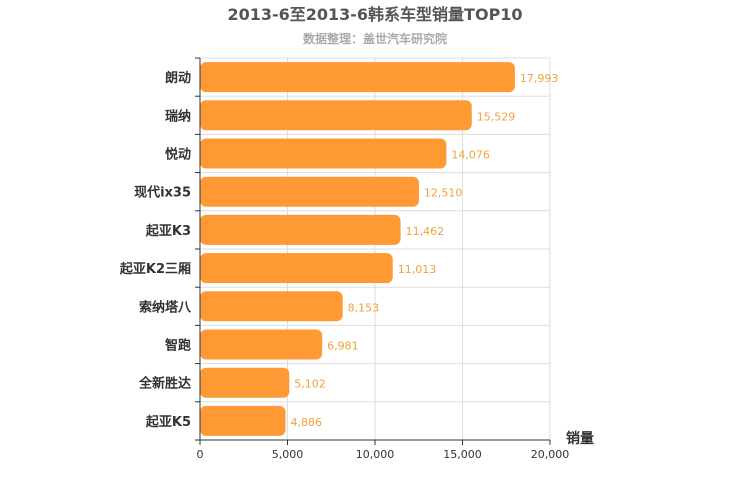 The height and width of the screenshot is (500, 750). What do you see at coordinates (539, 78) in the screenshot?
I see `data-label: 17,993` at bounding box center [539, 78].